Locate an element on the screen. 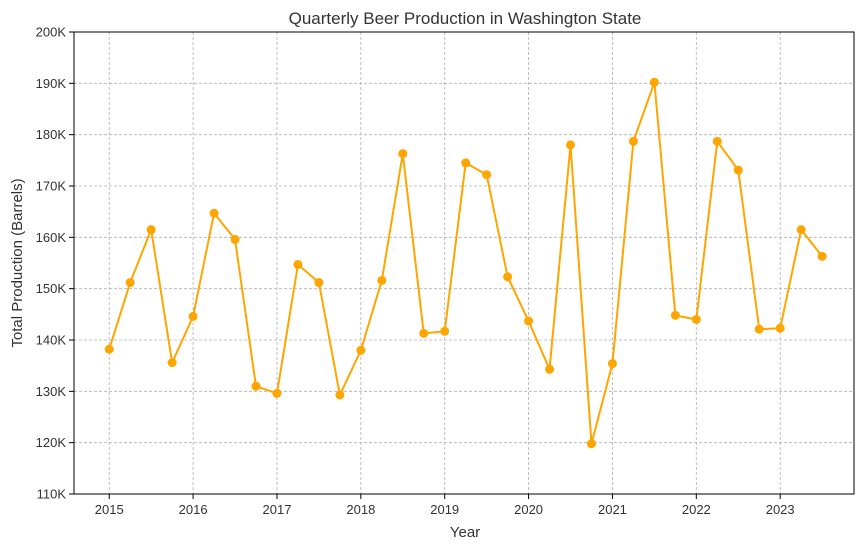 The height and width of the screenshot is (549, 863). x-tick-label: 2016 is located at coordinates (193, 509).